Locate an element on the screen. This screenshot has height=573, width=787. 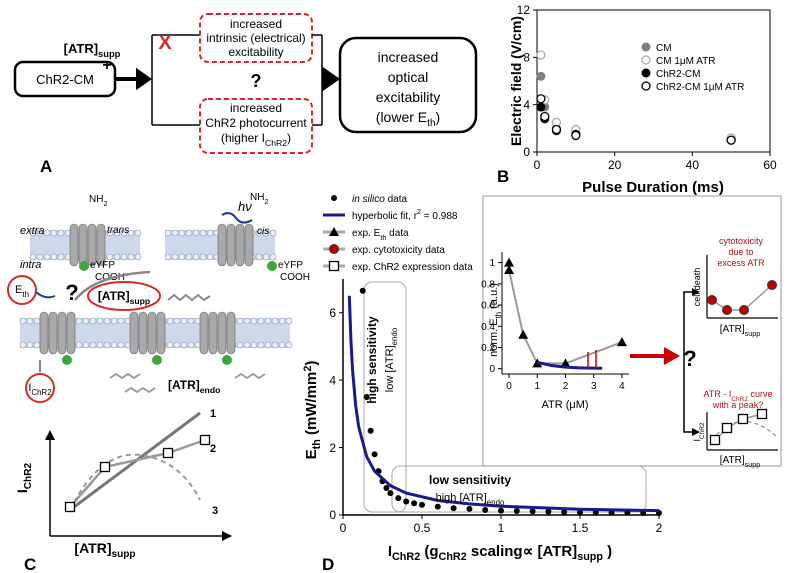
label: cis is located at coordinates (263, 231).